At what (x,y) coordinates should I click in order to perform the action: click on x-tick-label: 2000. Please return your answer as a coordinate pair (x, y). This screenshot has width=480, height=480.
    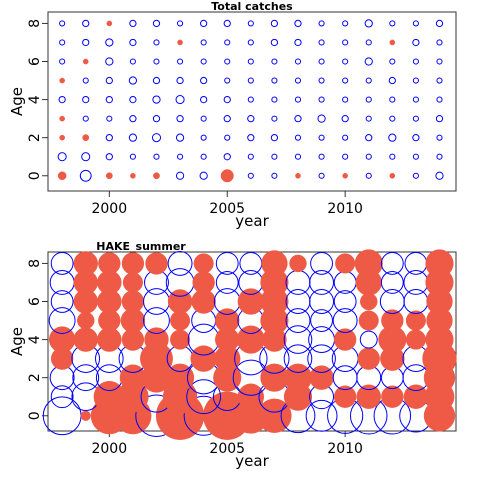
    Looking at the image, I should click on (109, 449).